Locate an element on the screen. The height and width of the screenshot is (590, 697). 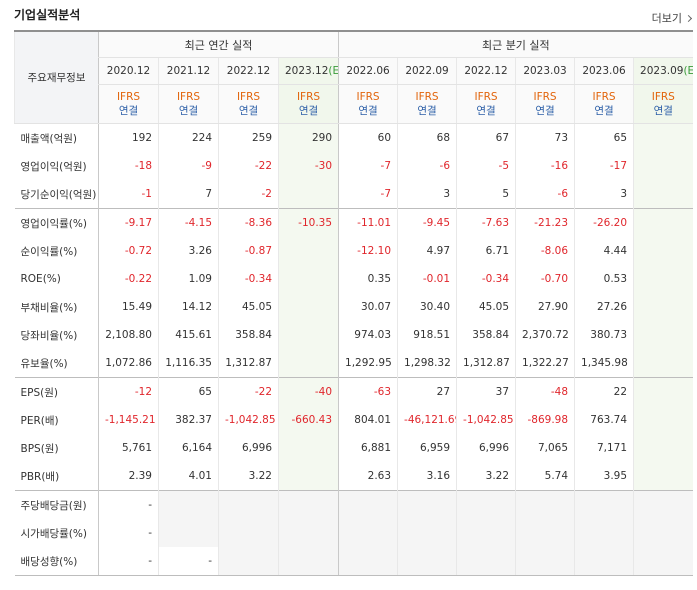
value-cell: 763.74 is located at coordinates (604, 420).